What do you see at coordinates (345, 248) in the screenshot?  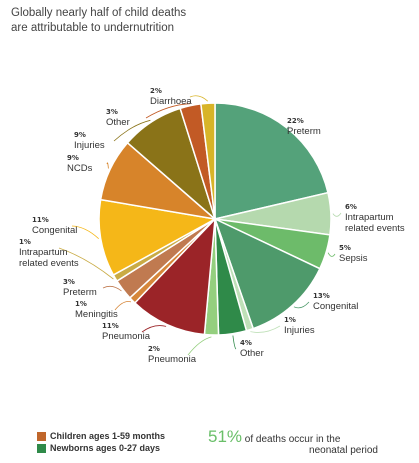 I see `slice-percent-2: 5%` at bounding box center [345, 248].